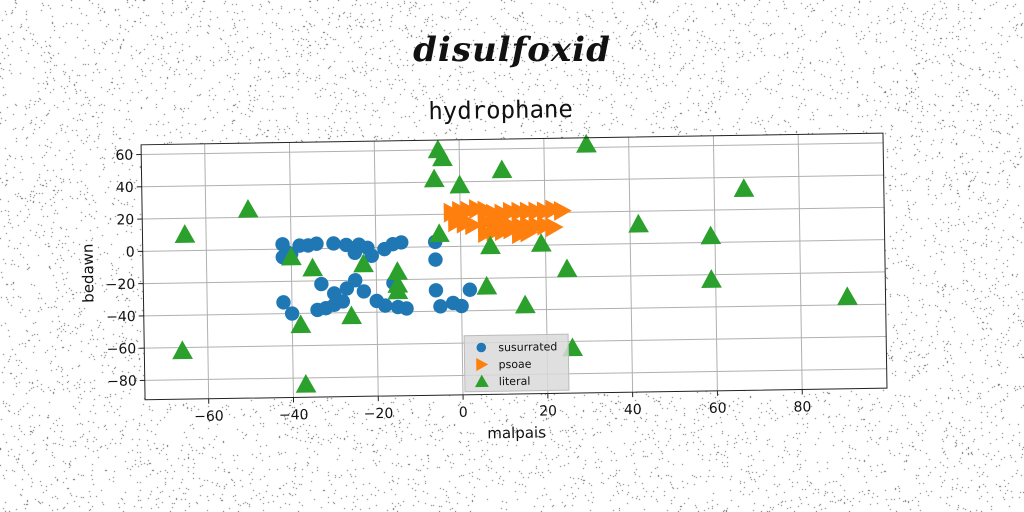  Describe the element at coordinates (503, 407) in the screenshot. I see `x-ticks: −60 −40 −20 0 20 40 60 80` at that location.